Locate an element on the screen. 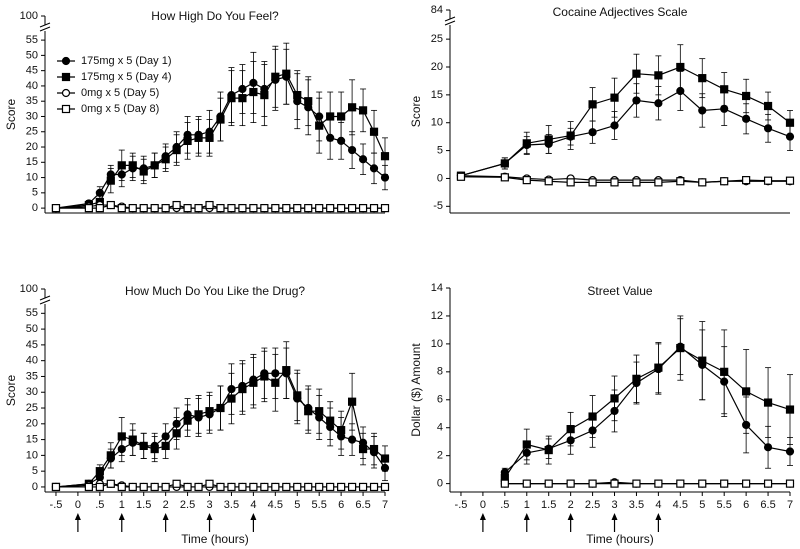  y-tick-label: 15 is located at coordinates (32, 162).